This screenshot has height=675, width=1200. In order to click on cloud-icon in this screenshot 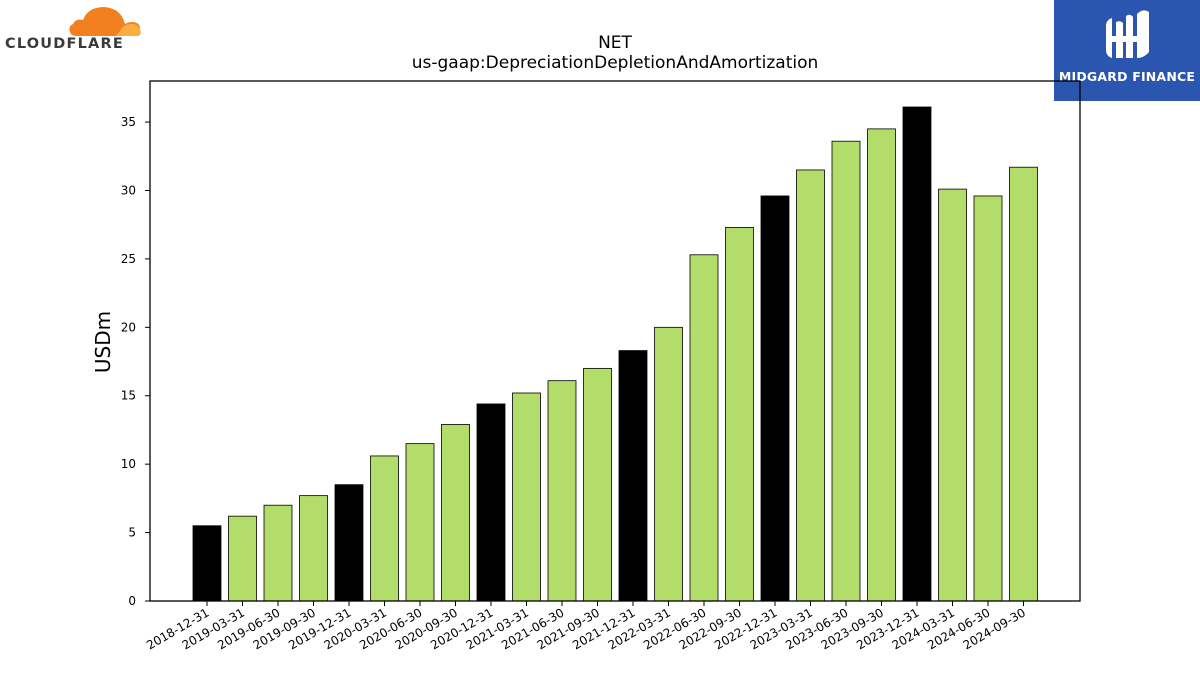, I will do `click(105, 21)`.